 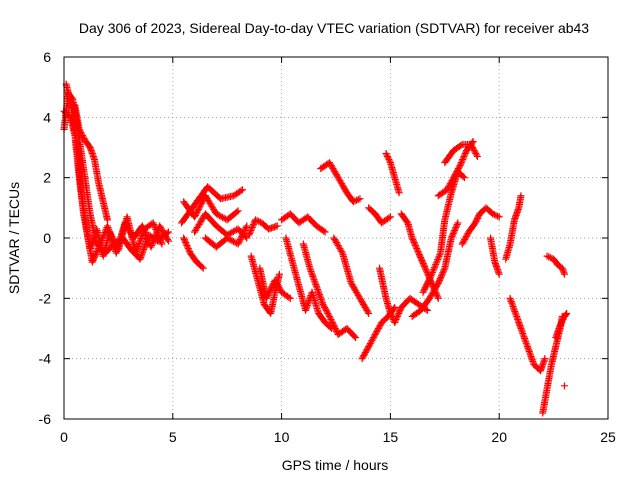 I want to click on x-tick-label: 10, so click(x=282, y=437).